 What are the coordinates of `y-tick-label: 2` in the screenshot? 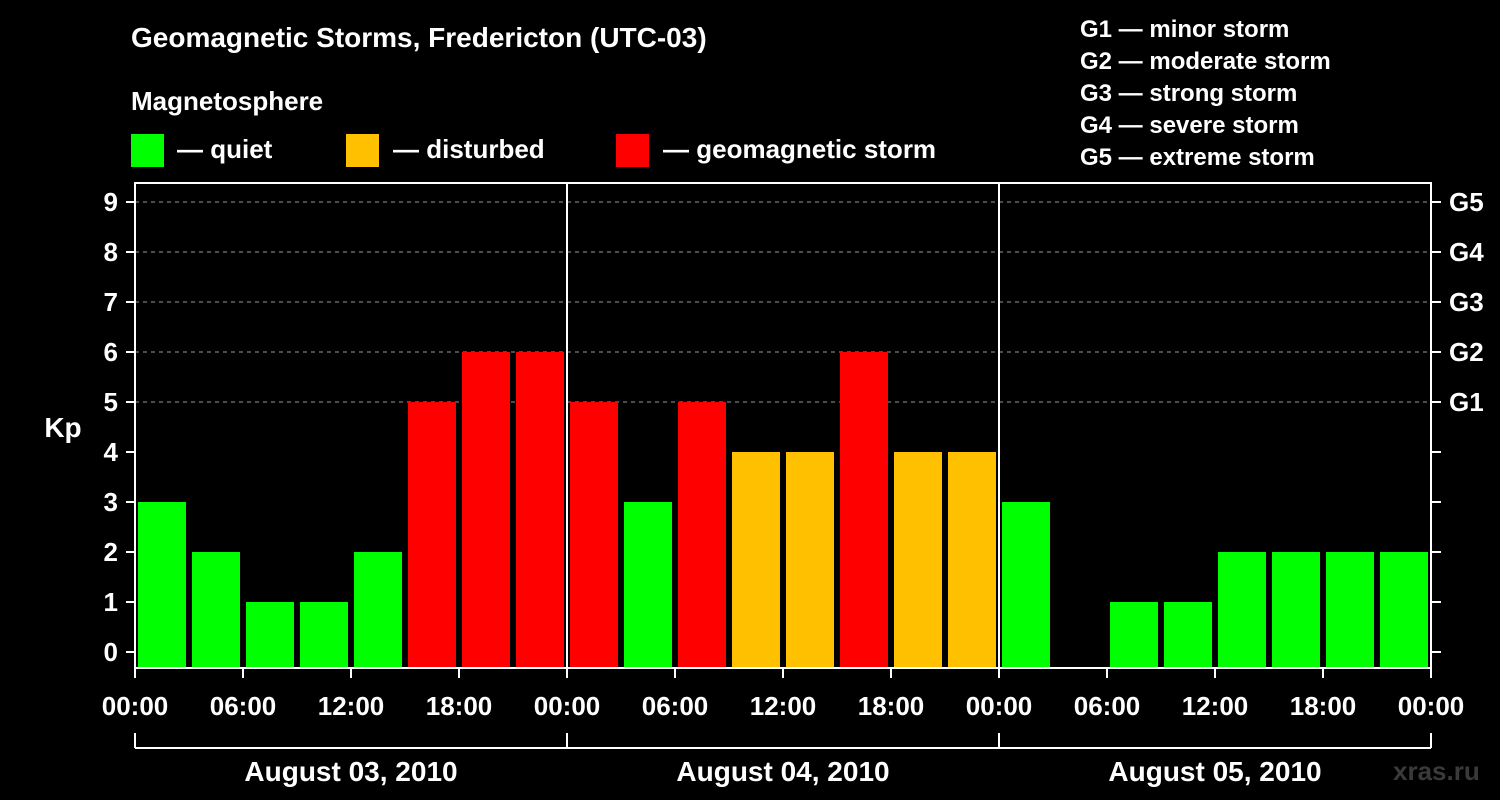 It's located at (111, 552).